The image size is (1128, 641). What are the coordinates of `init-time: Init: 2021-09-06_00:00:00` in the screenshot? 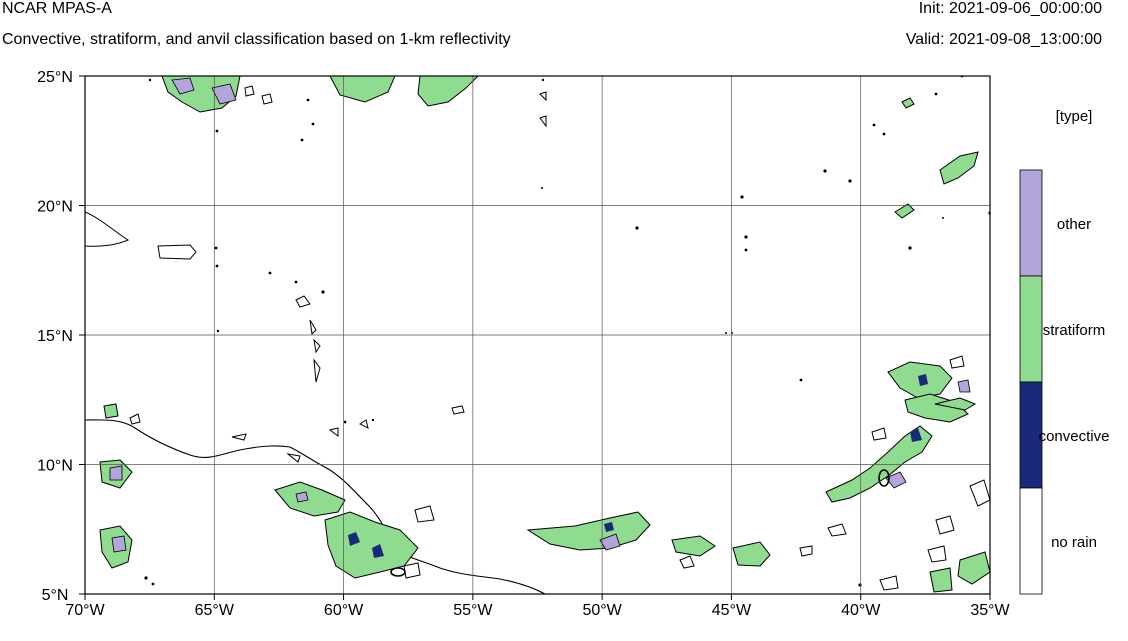 It's located at (1010, 8).